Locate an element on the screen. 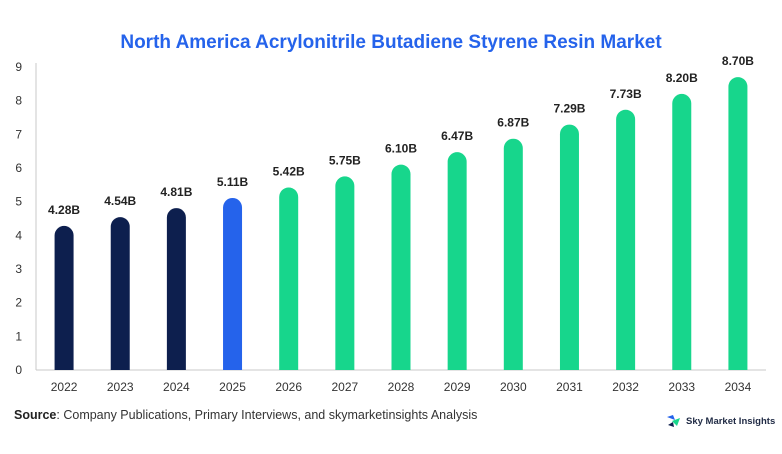  bar-2026 is located at coordinates (289, 278).